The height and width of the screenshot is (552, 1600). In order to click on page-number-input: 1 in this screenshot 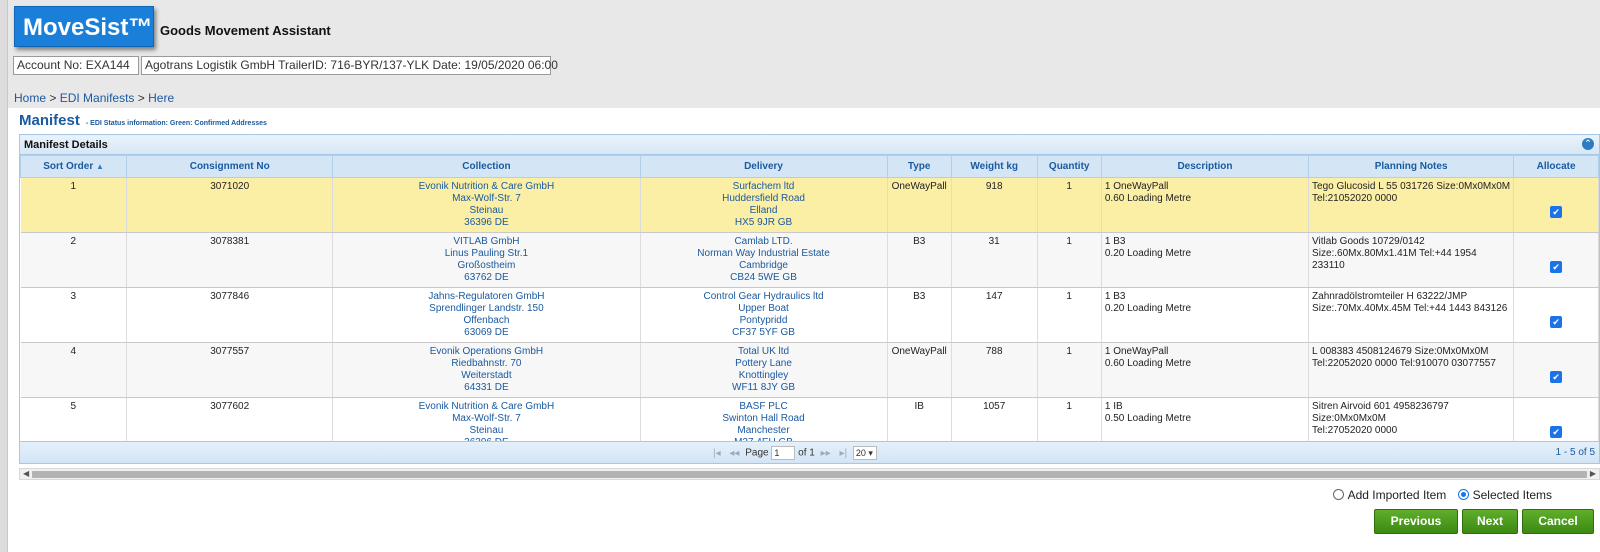, I will do `click(783, 453)`.